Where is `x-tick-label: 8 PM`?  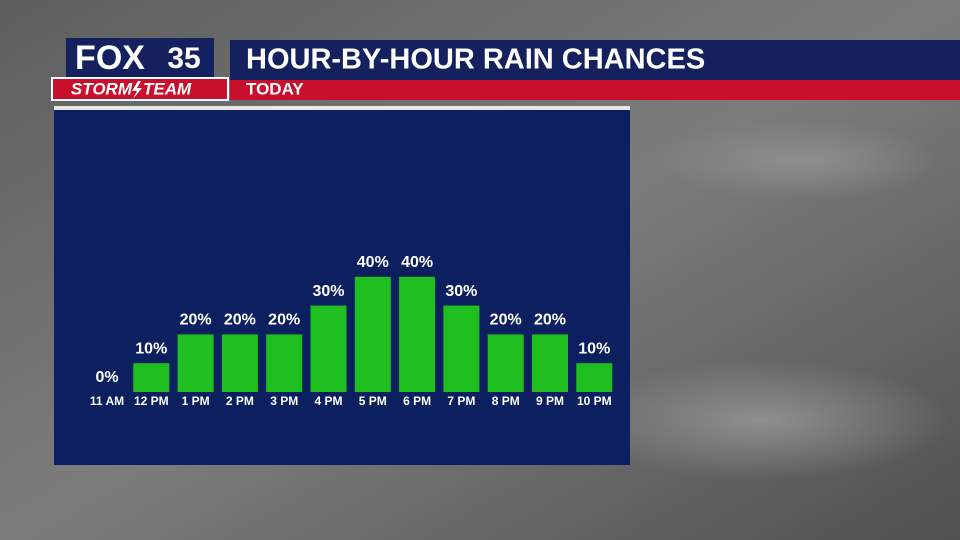 x-tick-label: 8 PM is located at coordinates (506, 401).